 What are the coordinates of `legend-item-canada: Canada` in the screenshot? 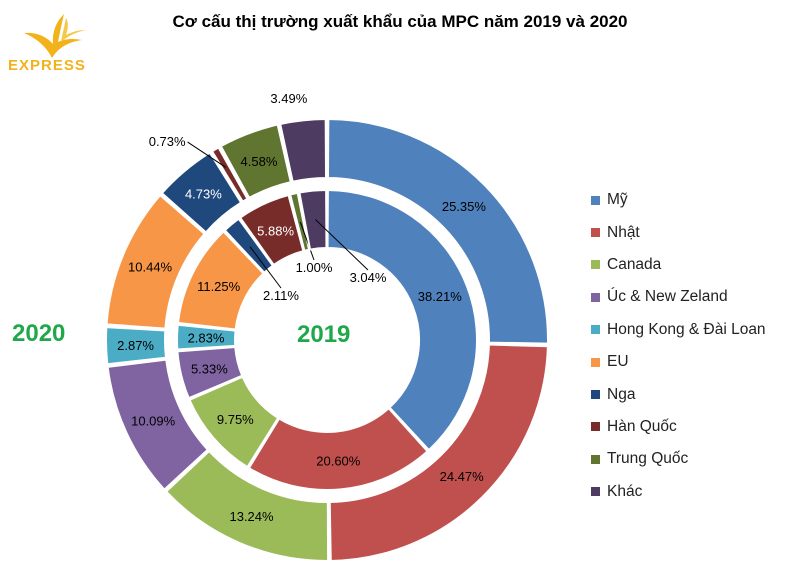 It's located at (678, 265).